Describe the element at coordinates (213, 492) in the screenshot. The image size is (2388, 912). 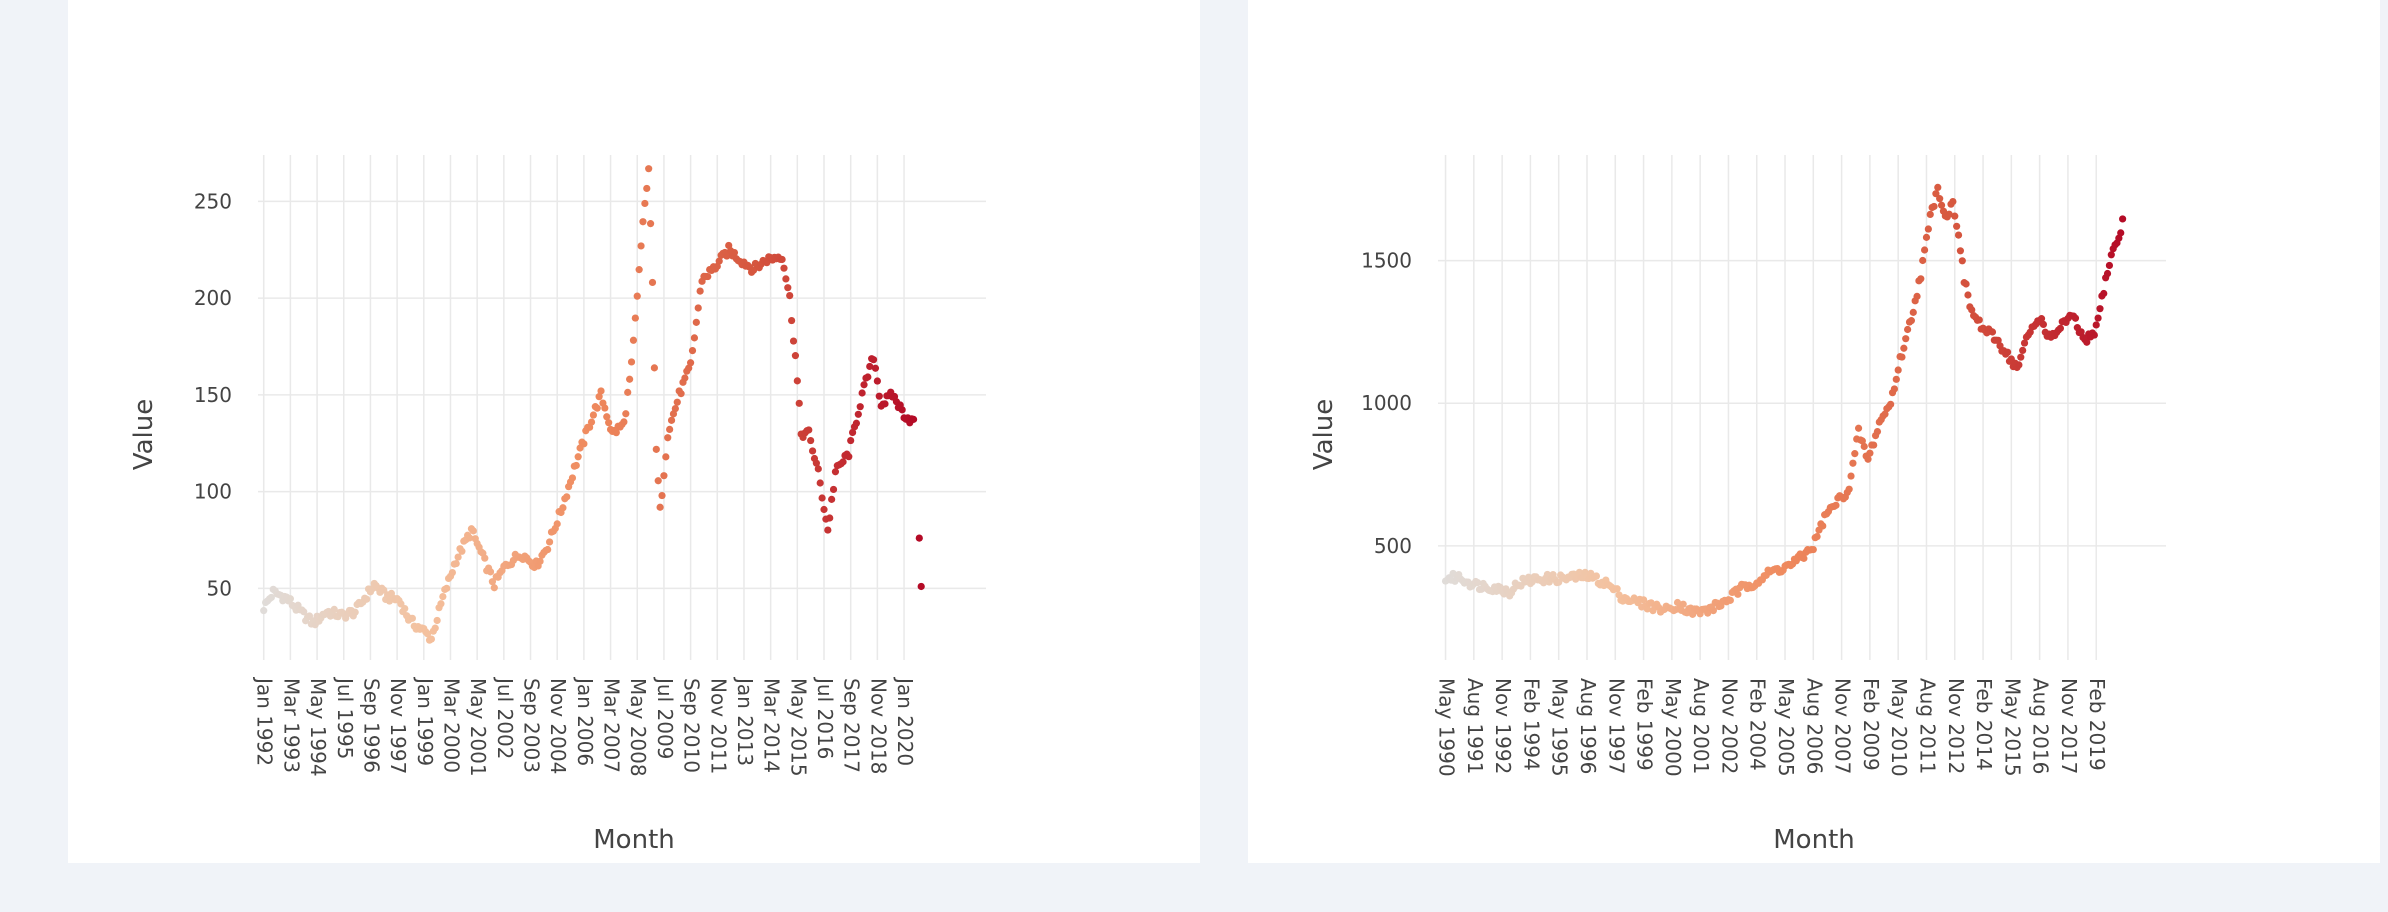
I see `y-tick-label: 100` at that location.